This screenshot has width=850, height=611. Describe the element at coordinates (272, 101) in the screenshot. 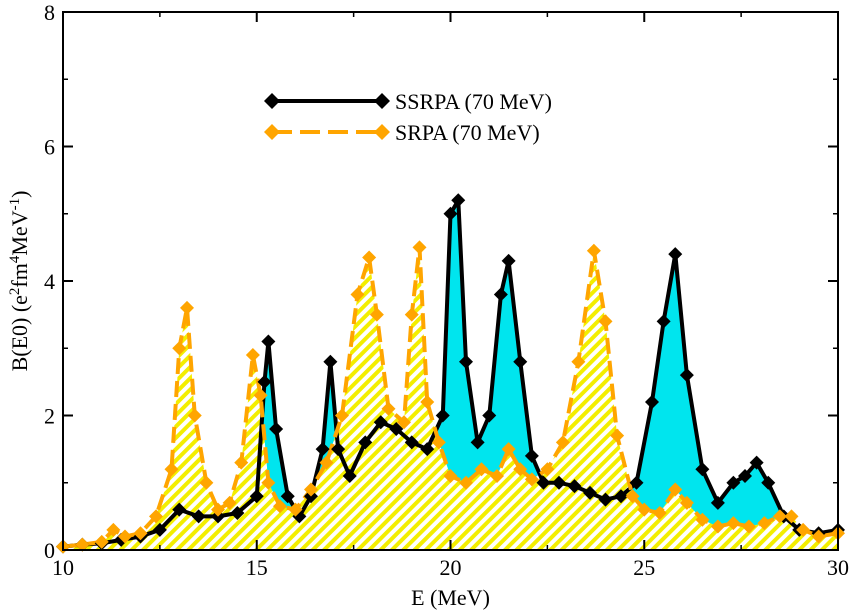

I see `ssrpa-legend-marker` at that location.